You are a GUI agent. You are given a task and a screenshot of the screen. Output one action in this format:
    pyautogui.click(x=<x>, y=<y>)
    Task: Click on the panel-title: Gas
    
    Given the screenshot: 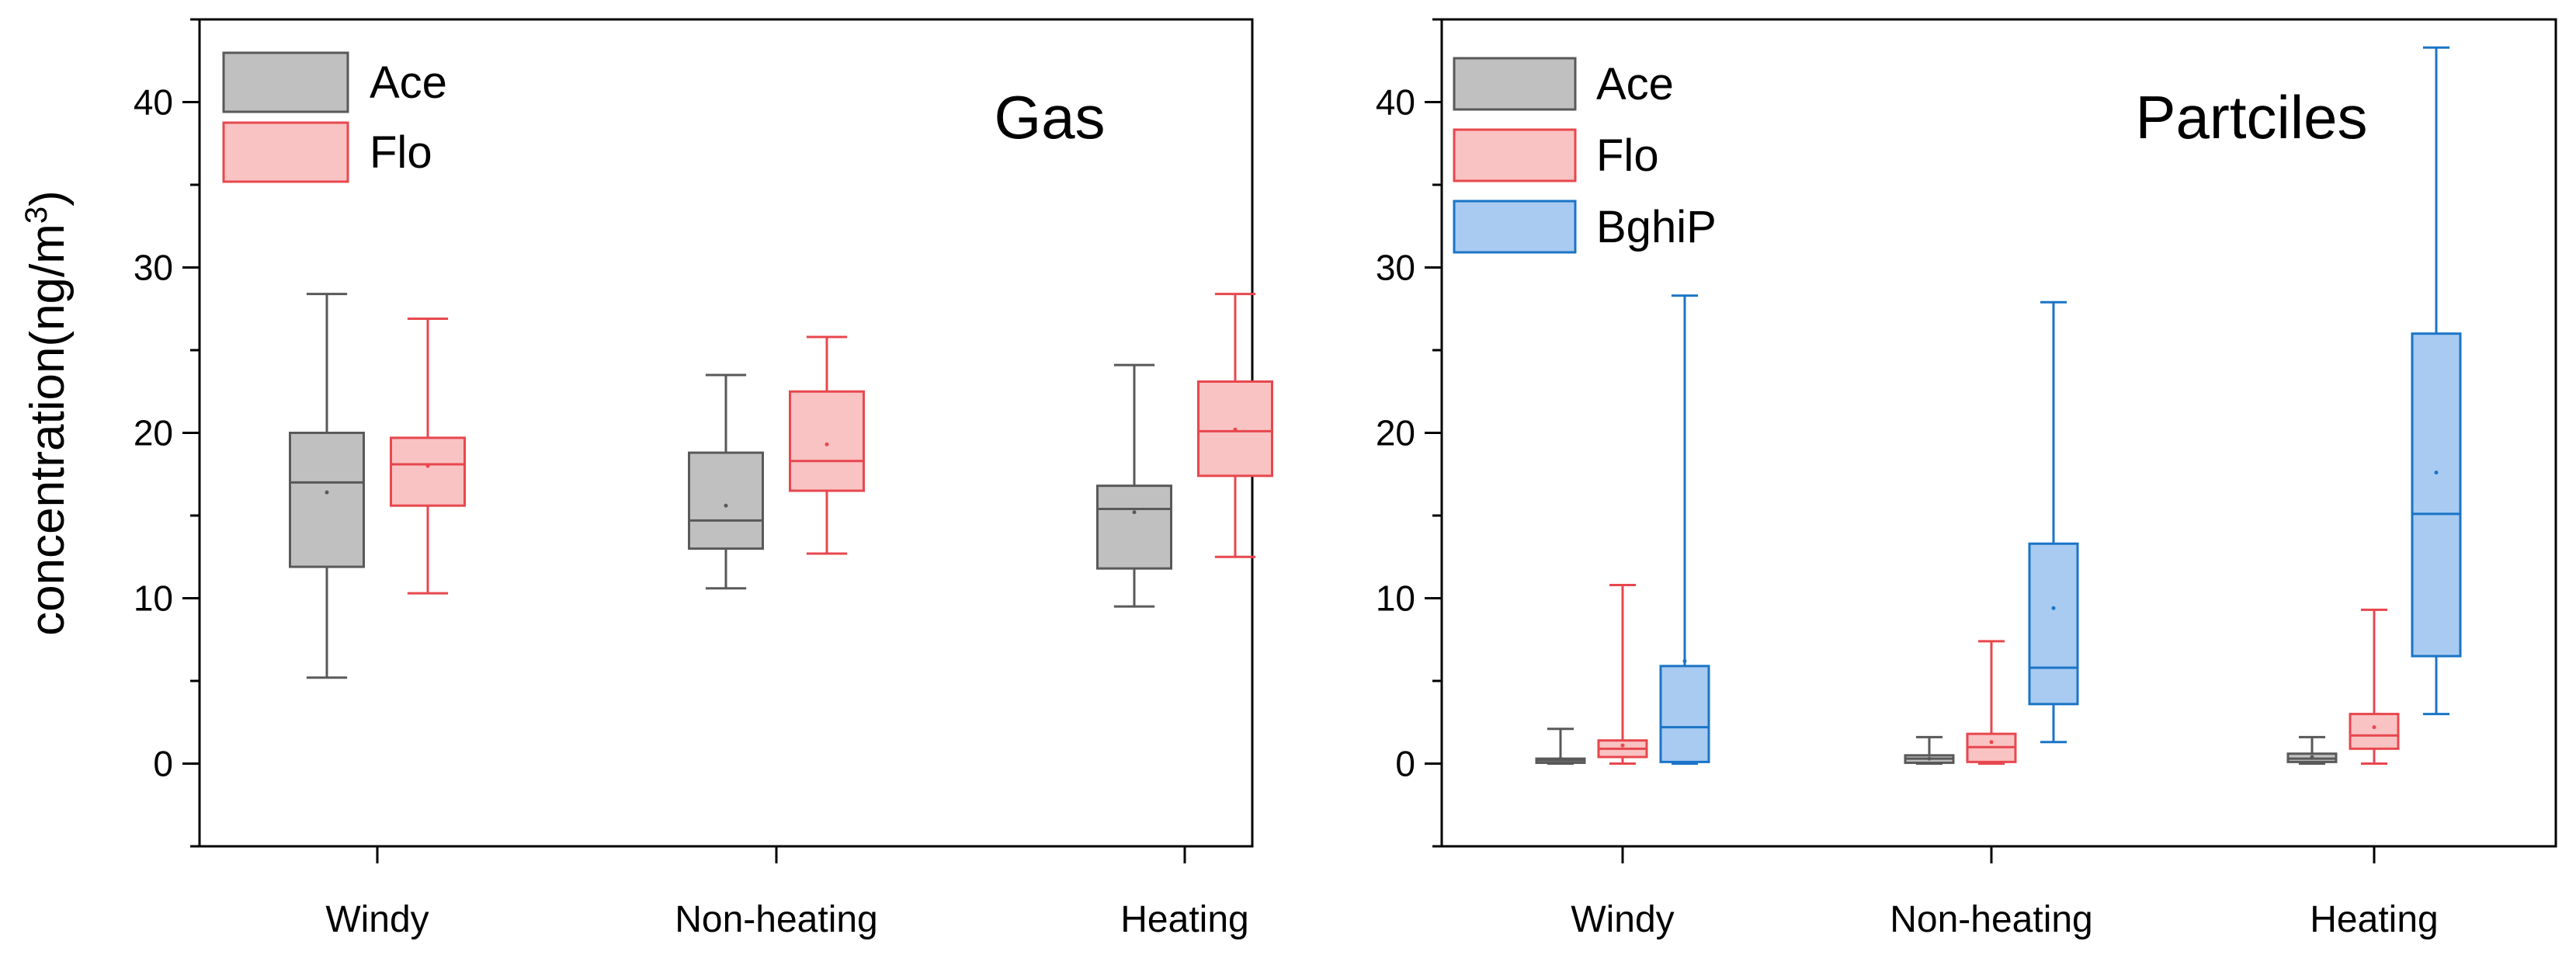 What is the action you would take?
    pyautogui.click(x=1049, y=117)
    